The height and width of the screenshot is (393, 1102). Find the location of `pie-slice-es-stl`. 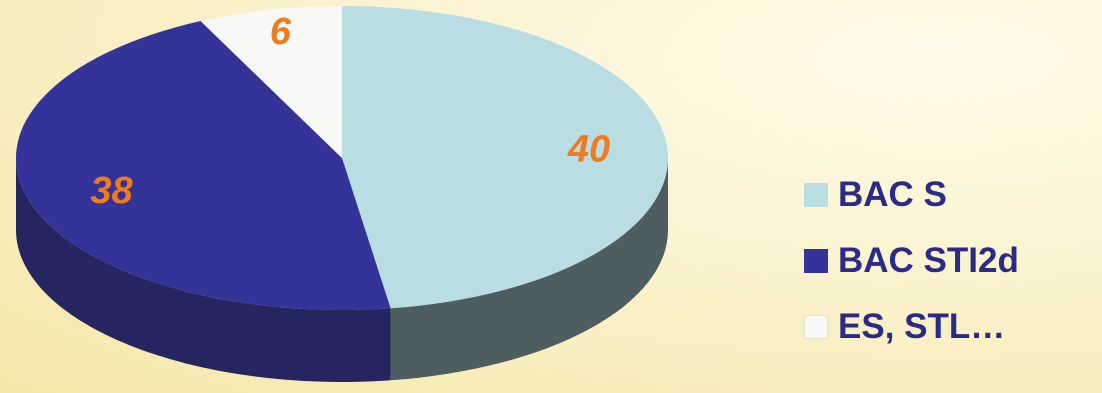

pie-slice-es-stl is located at coordinates (271, 82).